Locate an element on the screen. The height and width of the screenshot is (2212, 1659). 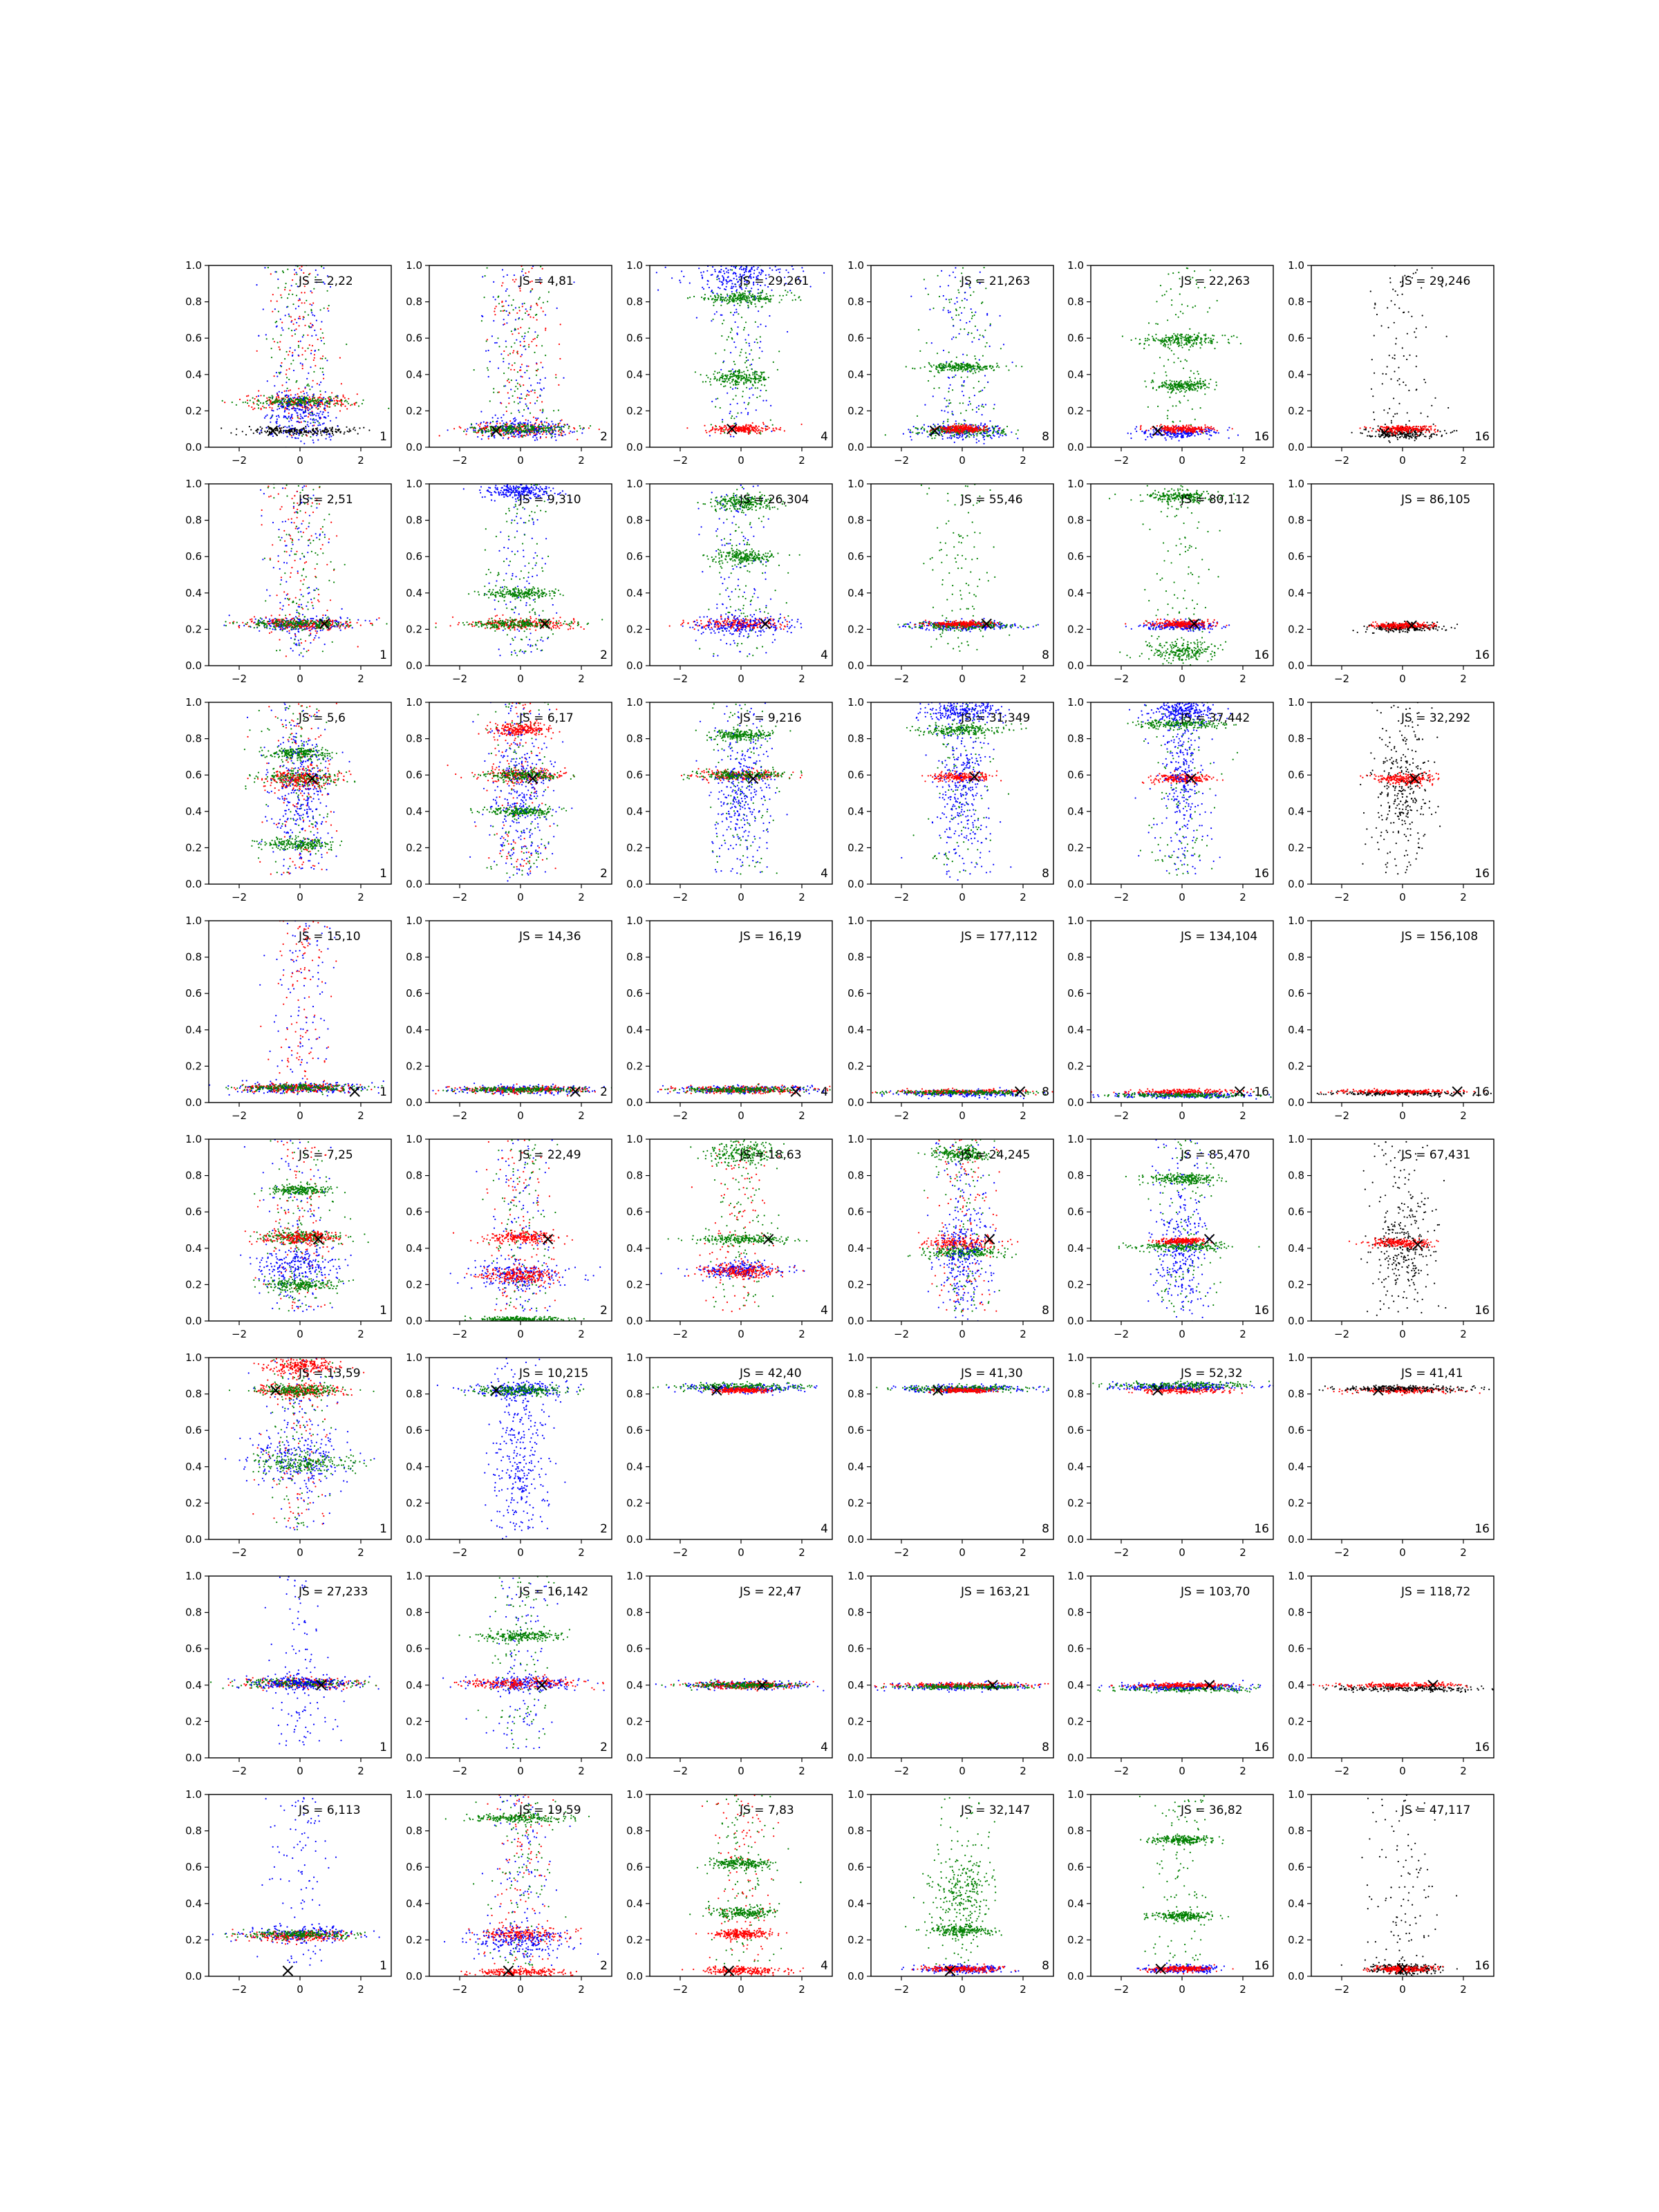
js-annotation: JS = 21,263 is located at coordinates (995, 281).